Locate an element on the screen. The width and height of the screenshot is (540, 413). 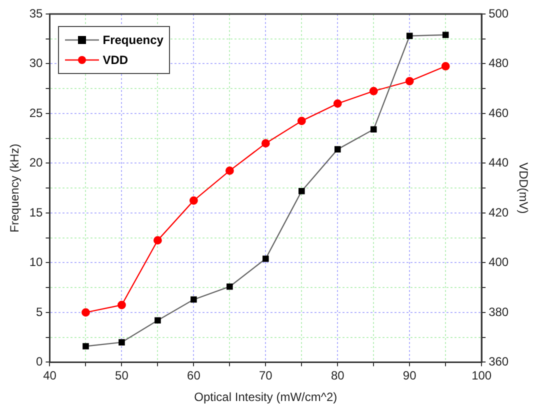
x-tick-label: 60 is located at coordinates (194, 375).